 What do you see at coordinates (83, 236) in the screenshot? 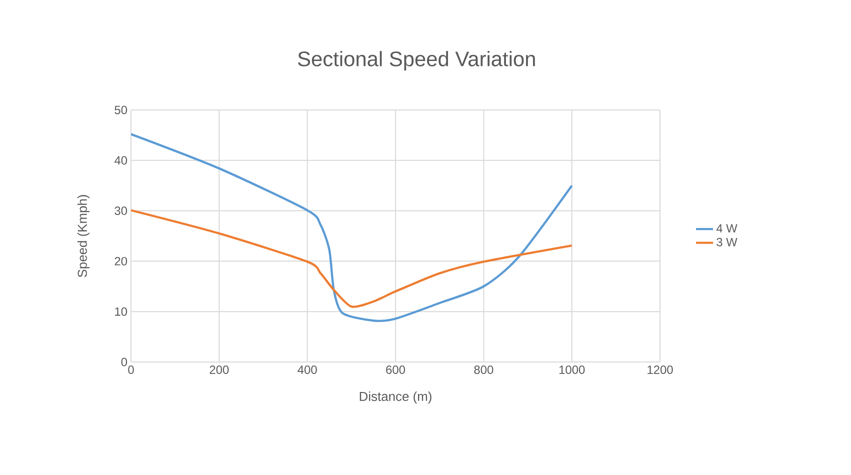
I see `y-axis-title: Speed (Kmph)` at bounding box center [83, 236].